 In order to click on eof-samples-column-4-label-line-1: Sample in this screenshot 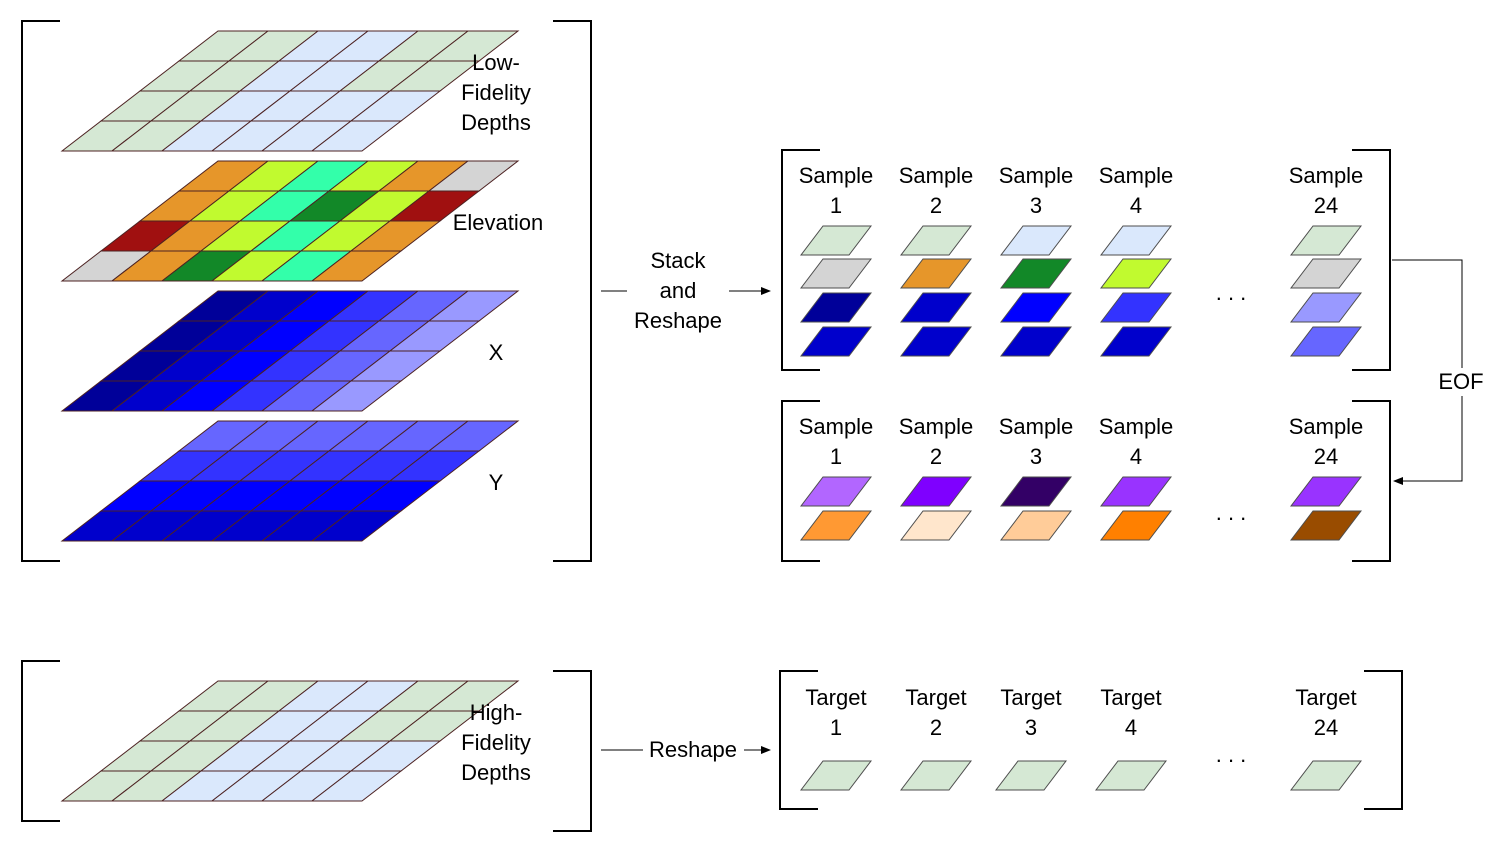, I will do `click(1326, 426)`.